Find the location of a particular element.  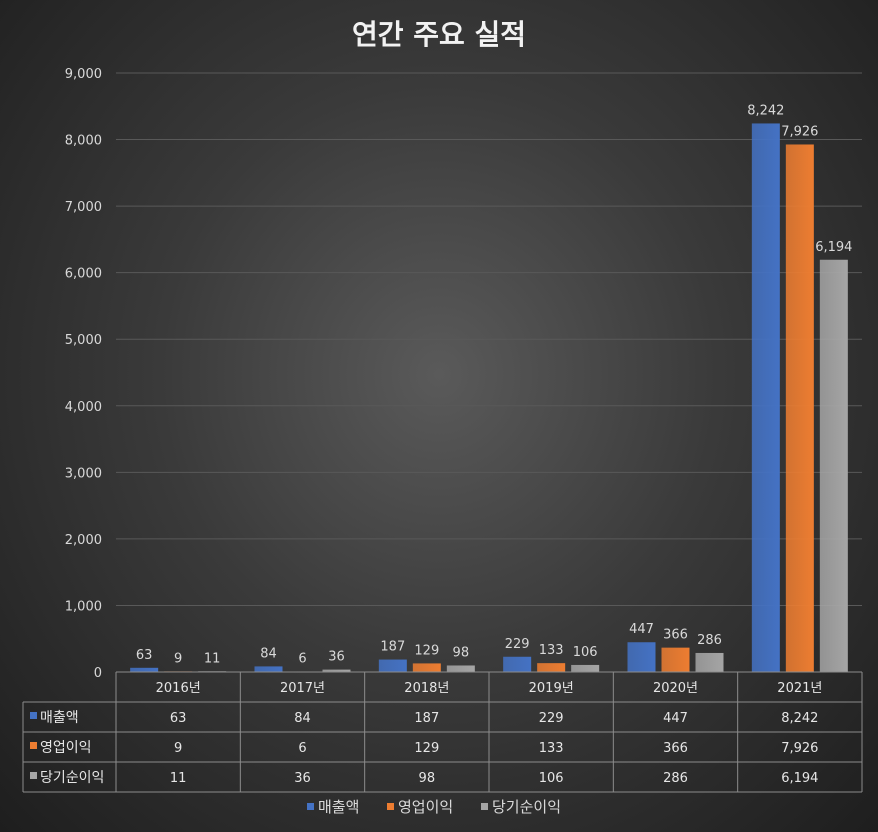

table-cell: 229 is located at coordinates (551, 718).